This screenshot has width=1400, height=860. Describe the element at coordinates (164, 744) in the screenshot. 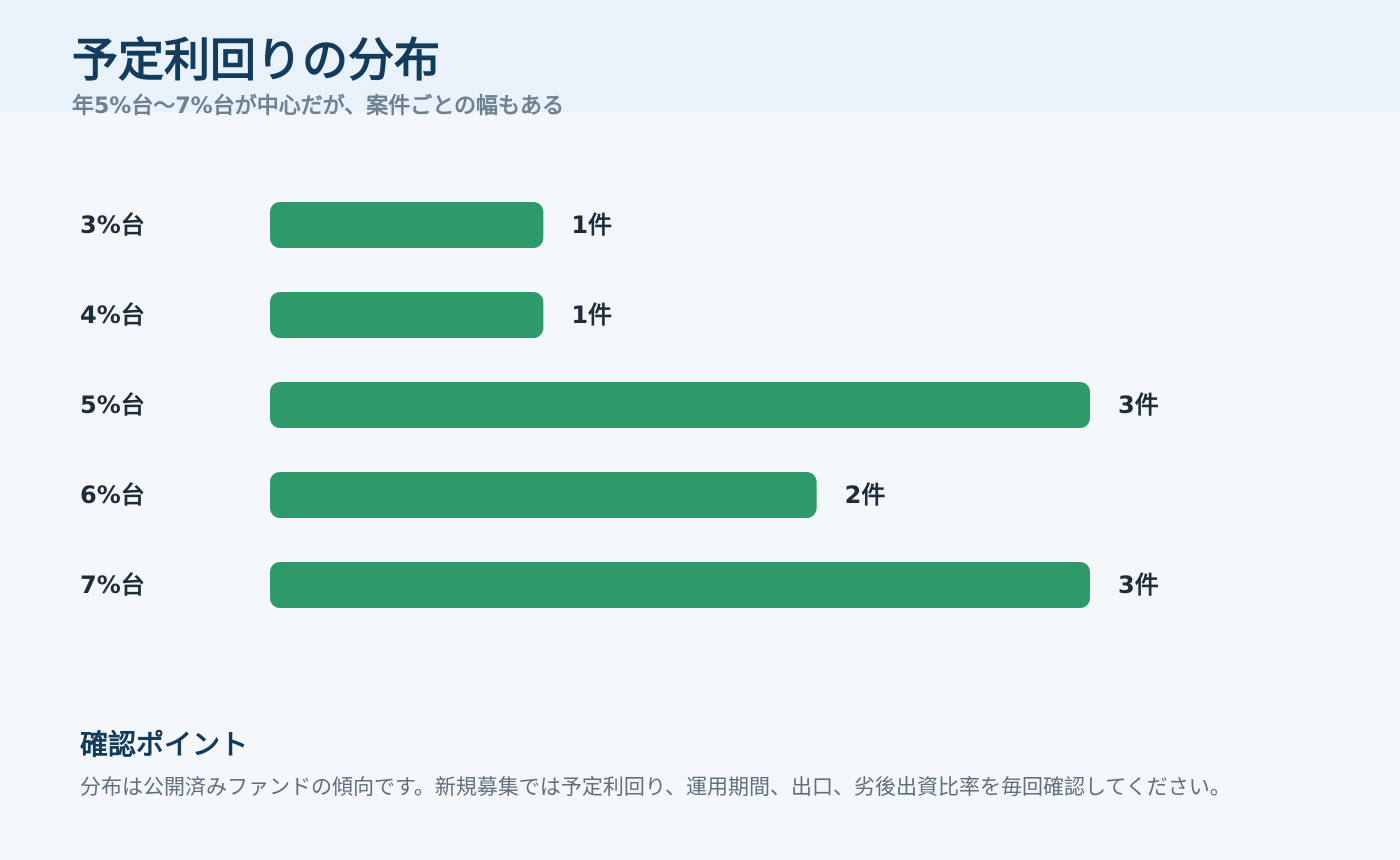

I see `note-title: 確認ポイント` at that location.